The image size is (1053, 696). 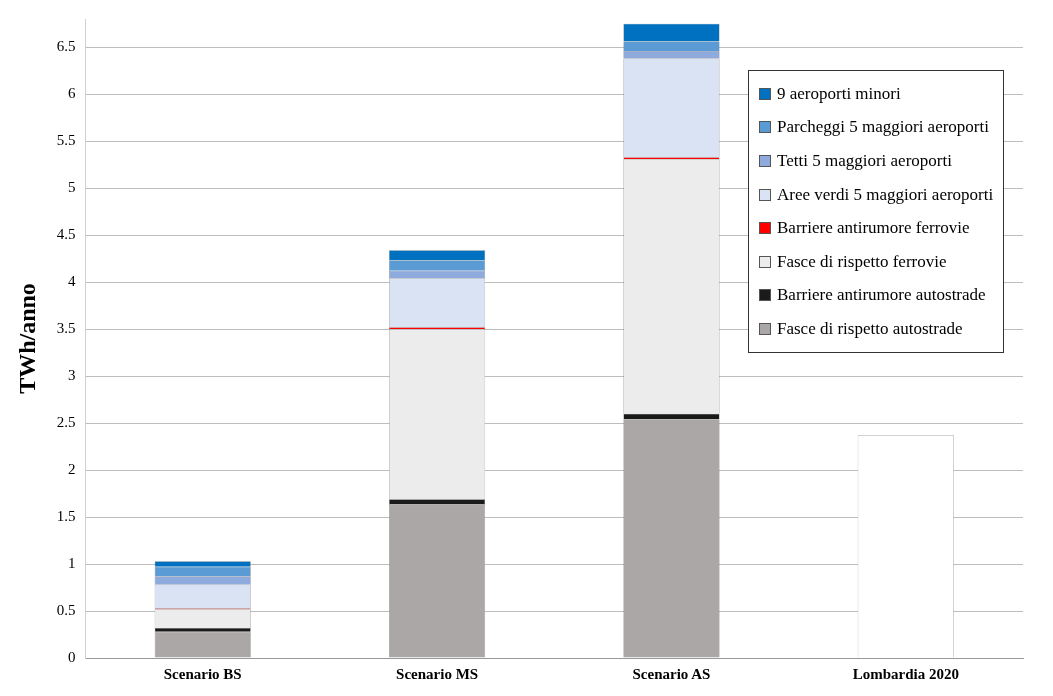 What do you see at coordinates (870, 328) in the screenshot?
I see `legend-label: Fasce di rispetto autostrade` at bounding box center [870, 328].